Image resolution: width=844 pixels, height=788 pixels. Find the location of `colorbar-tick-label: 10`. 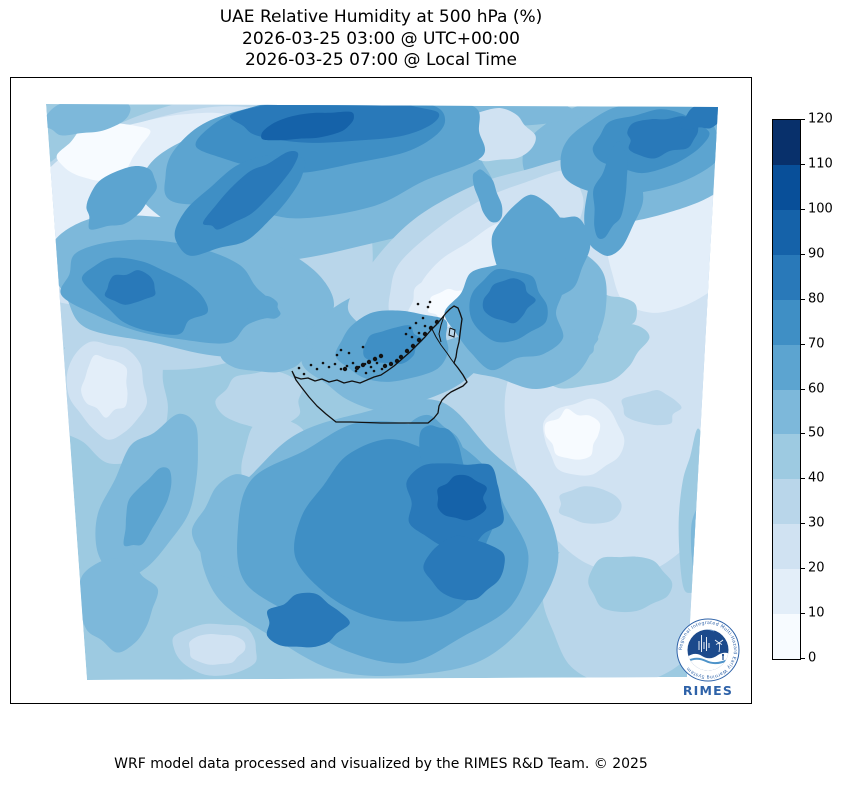

colorbar-tick-label: 10 is located at coordinates (816, 613).